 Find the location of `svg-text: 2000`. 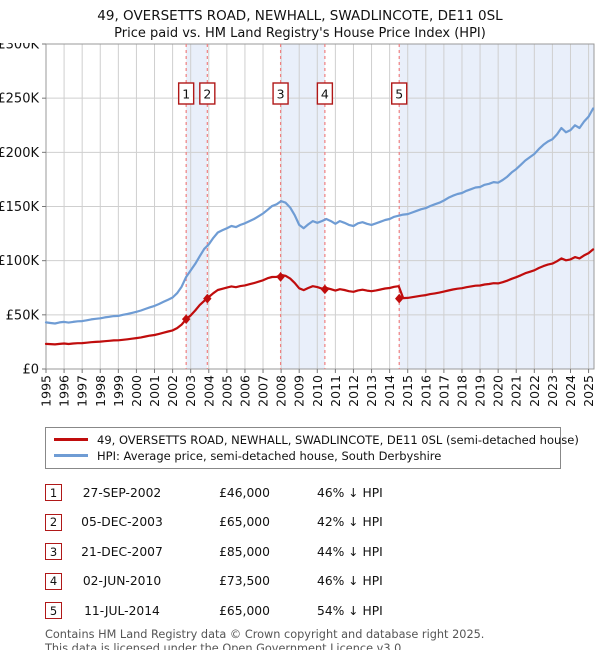

svg-text: 2000 is located at coordinates (136, 391).